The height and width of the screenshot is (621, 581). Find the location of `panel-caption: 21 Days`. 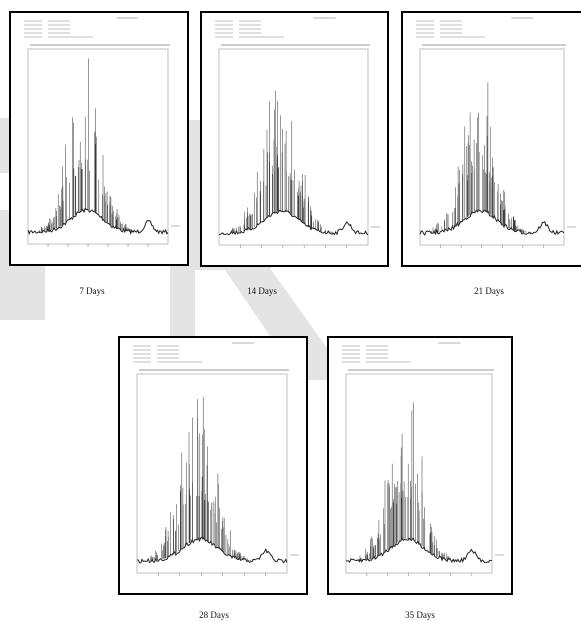

panel-caption: 21 Days is located at coordinates (489, 291).